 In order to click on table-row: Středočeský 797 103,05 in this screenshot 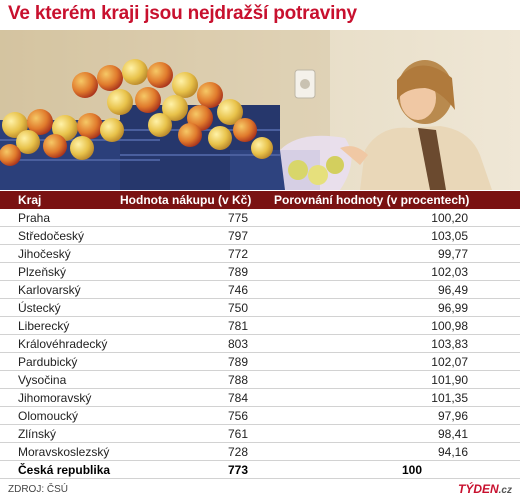, I will do `click(260, 235)`.